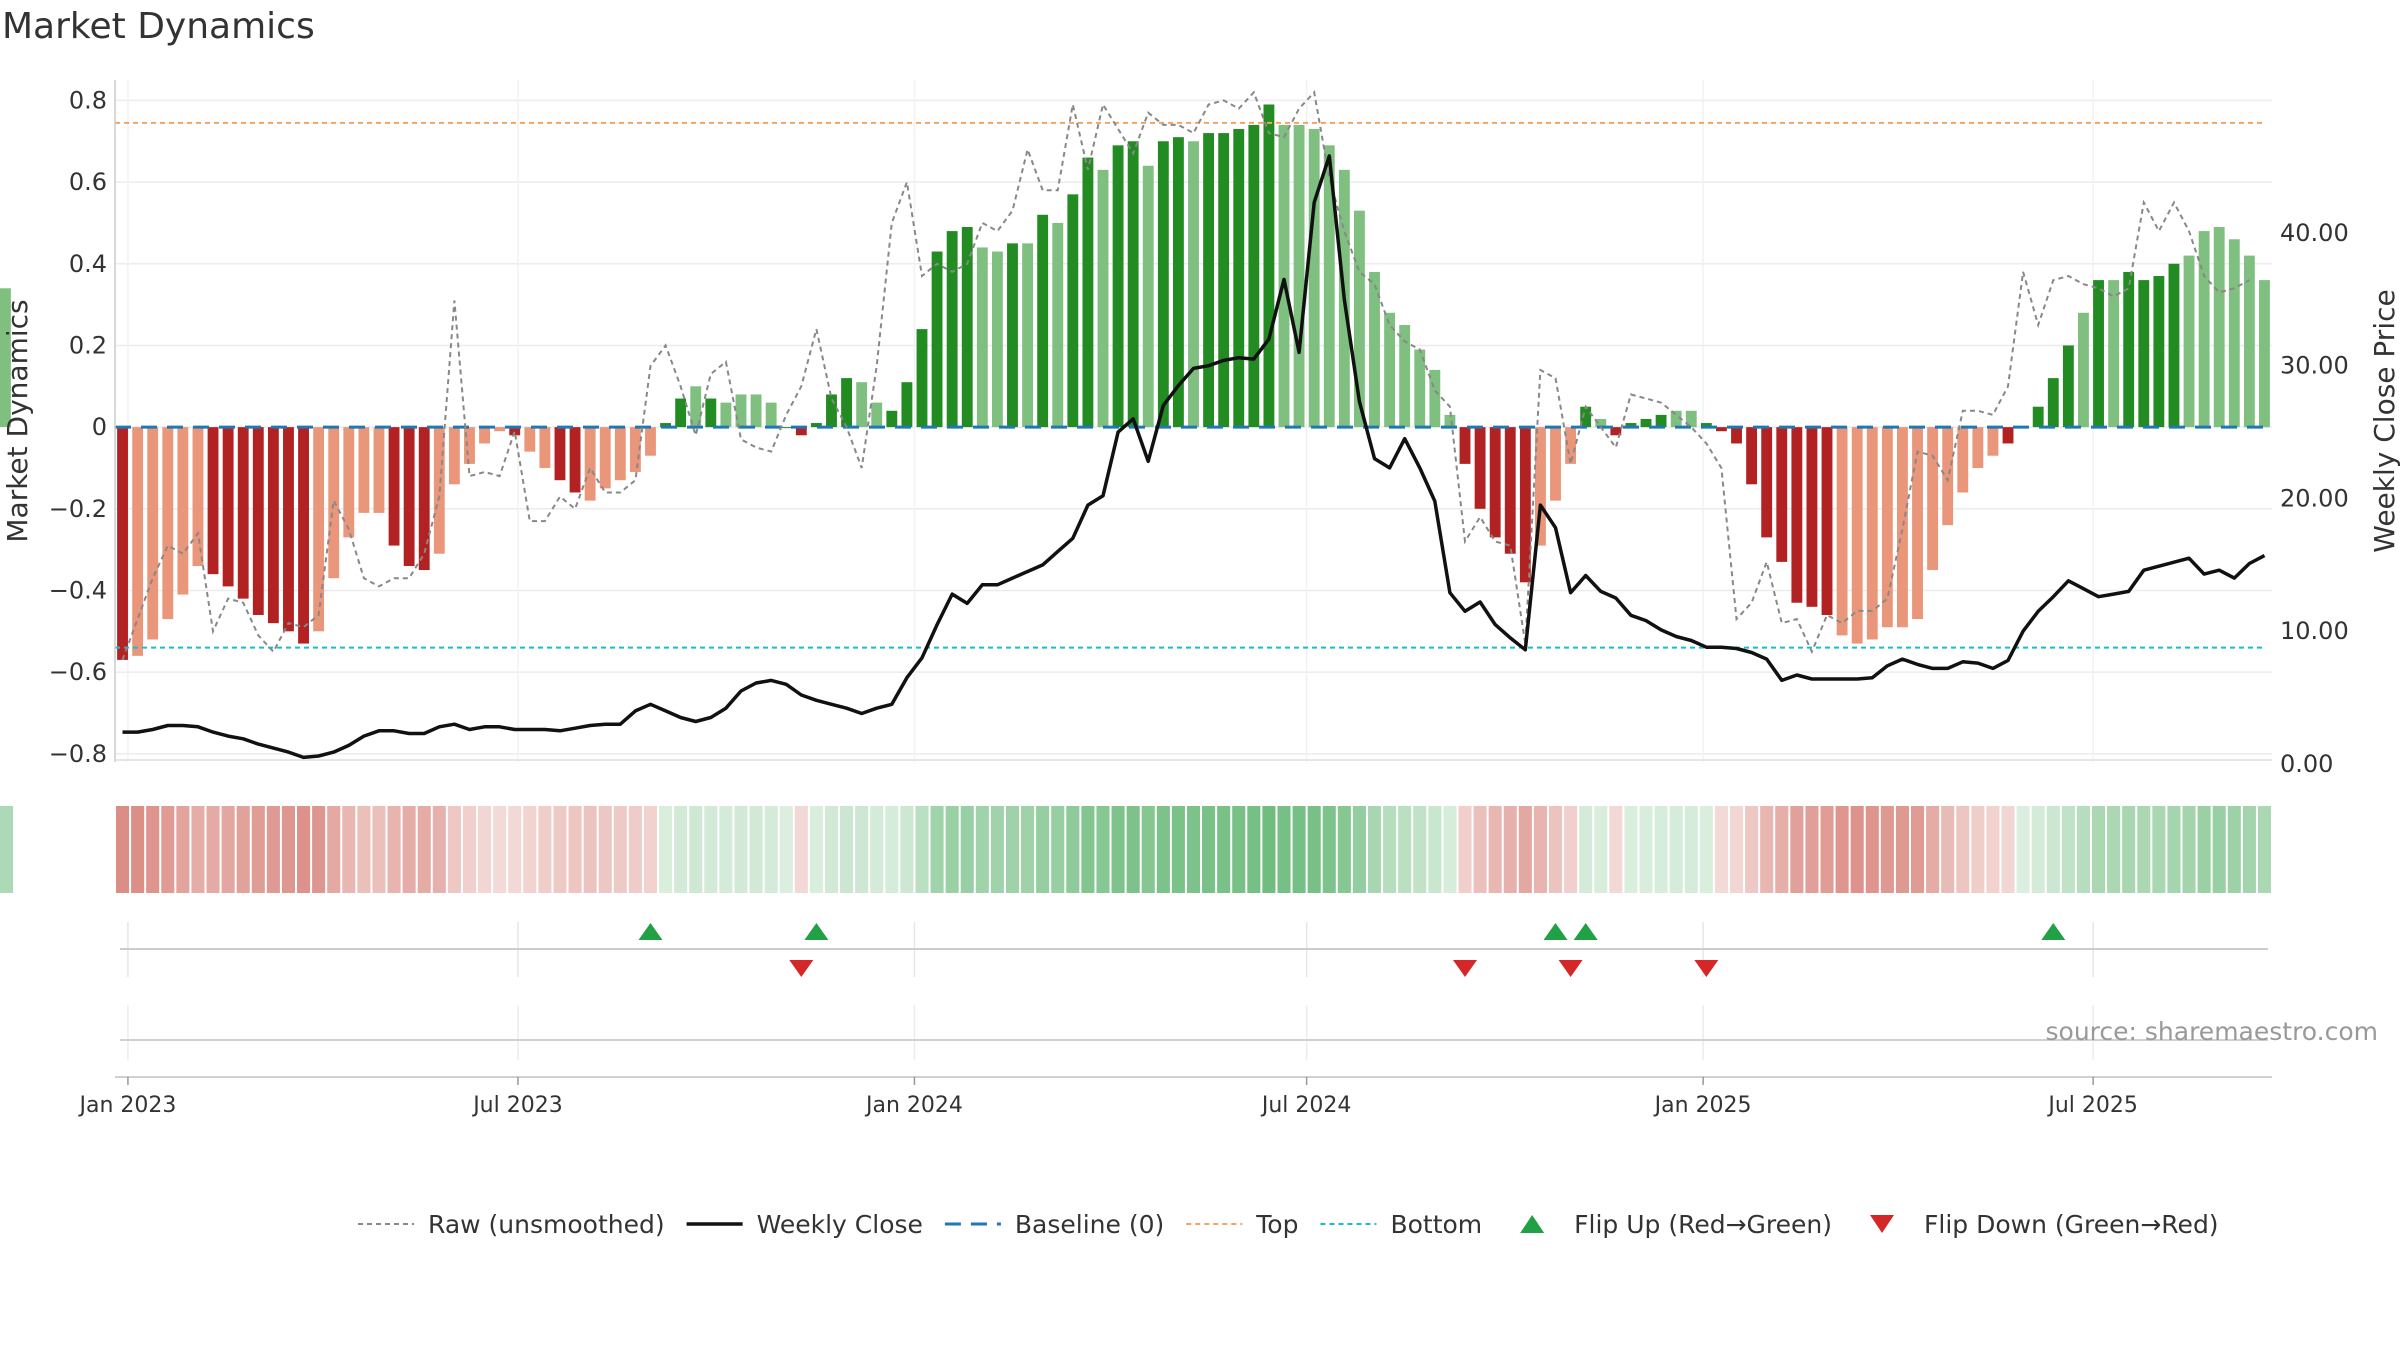  Describe the element at coordinates (17, 420) in the screenshot. I see `y-axis-label: Market Dynamics` at that location.